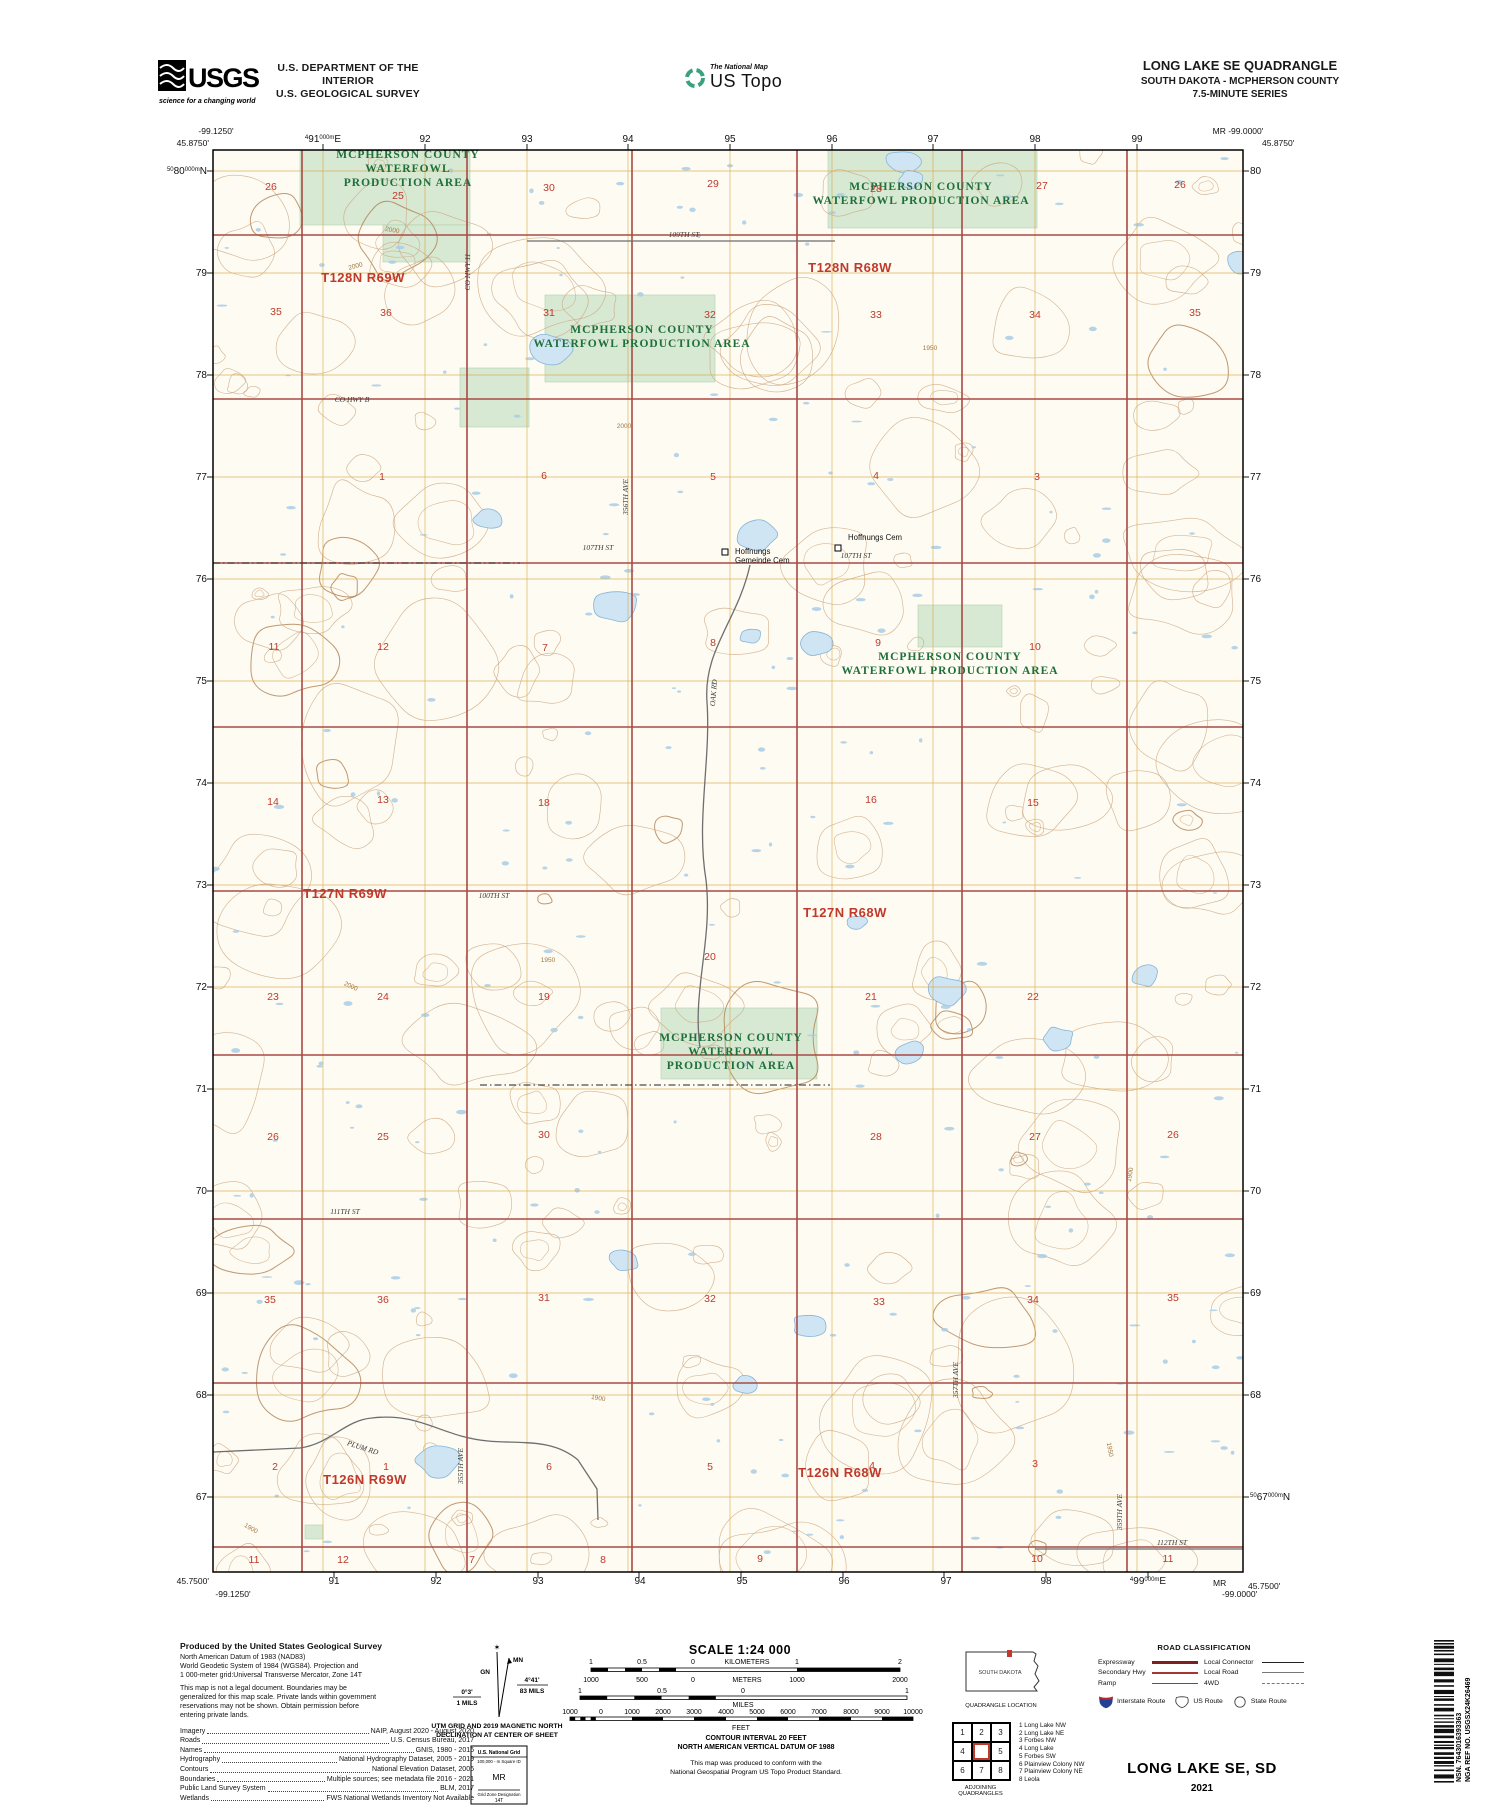 Image resolution: width=1500 pixels, height=1813 pixels. I want to click on data-source-value: U.S. Census Bureau, 2017, so click(432, 1741).